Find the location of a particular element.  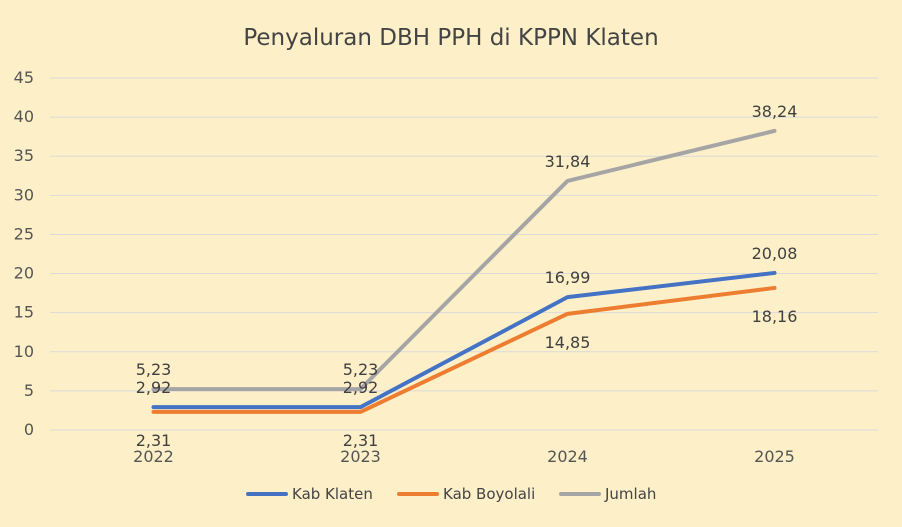

y-tick-label: 35 is located at coordinates (24, 155).